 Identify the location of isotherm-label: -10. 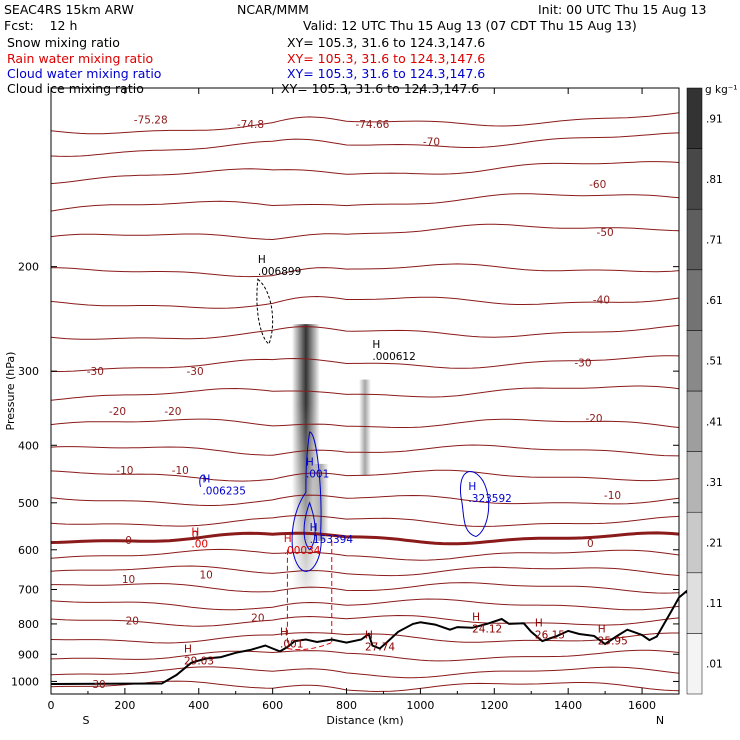
(180, 471).